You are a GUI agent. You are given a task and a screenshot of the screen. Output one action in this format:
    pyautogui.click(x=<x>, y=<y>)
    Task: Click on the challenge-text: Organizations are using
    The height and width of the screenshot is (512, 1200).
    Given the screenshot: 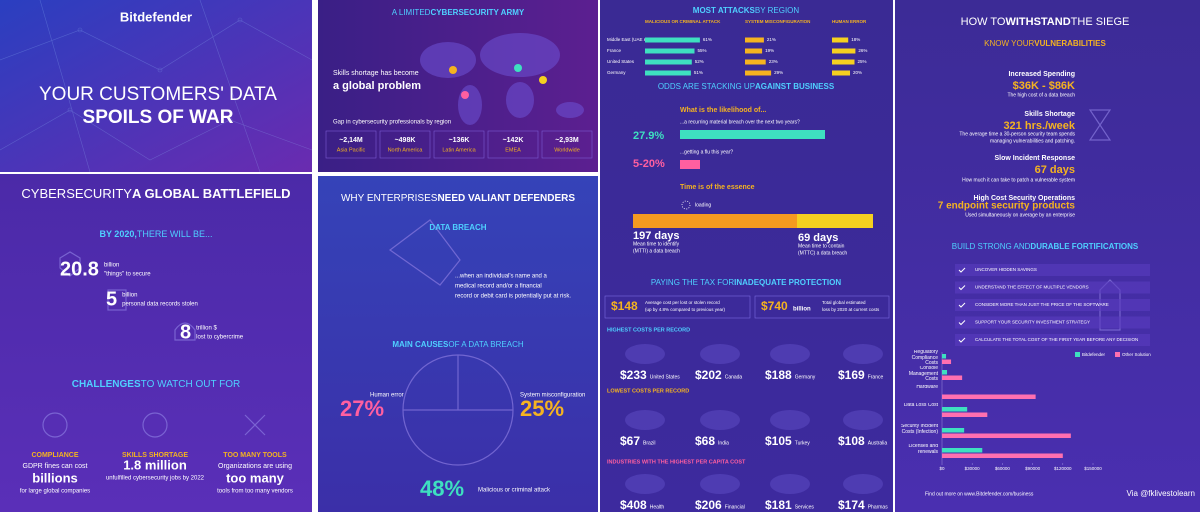 What is the action you would take?
    pyautogui.click(x=255, y=466)
    